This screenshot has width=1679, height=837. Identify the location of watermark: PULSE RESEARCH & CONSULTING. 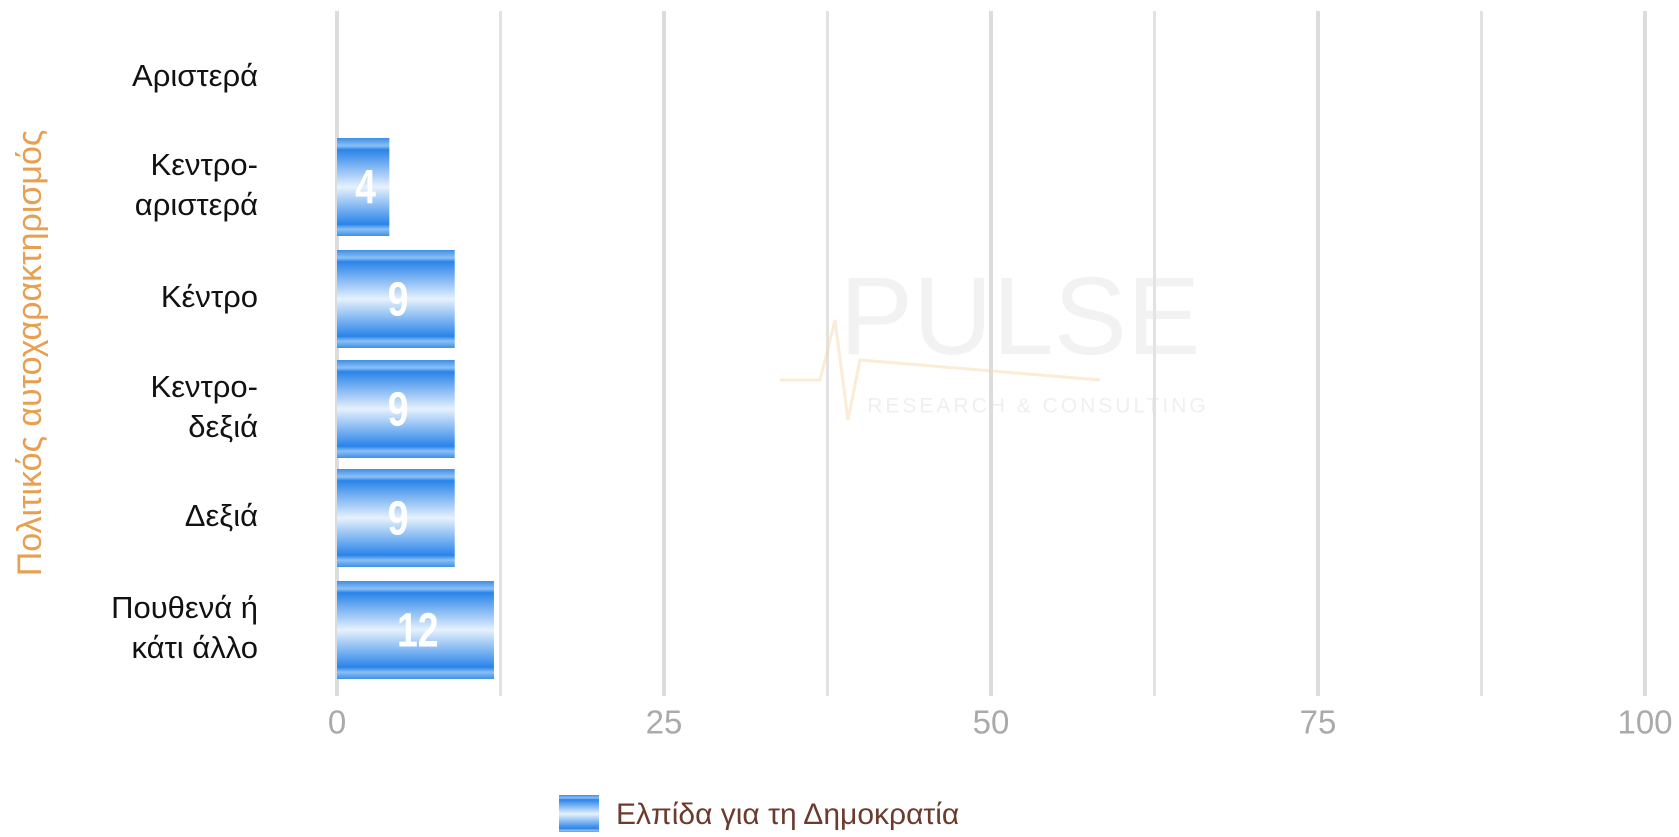
(994, 338).